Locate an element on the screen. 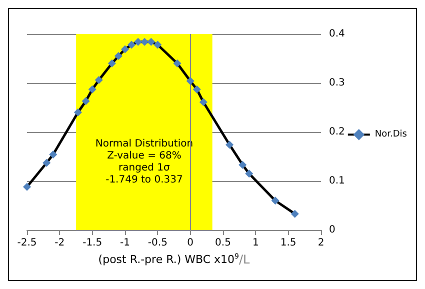 This screenshot has width=425, height=289. y-tick-label: 0.3 is located at coordinates (337, 83).